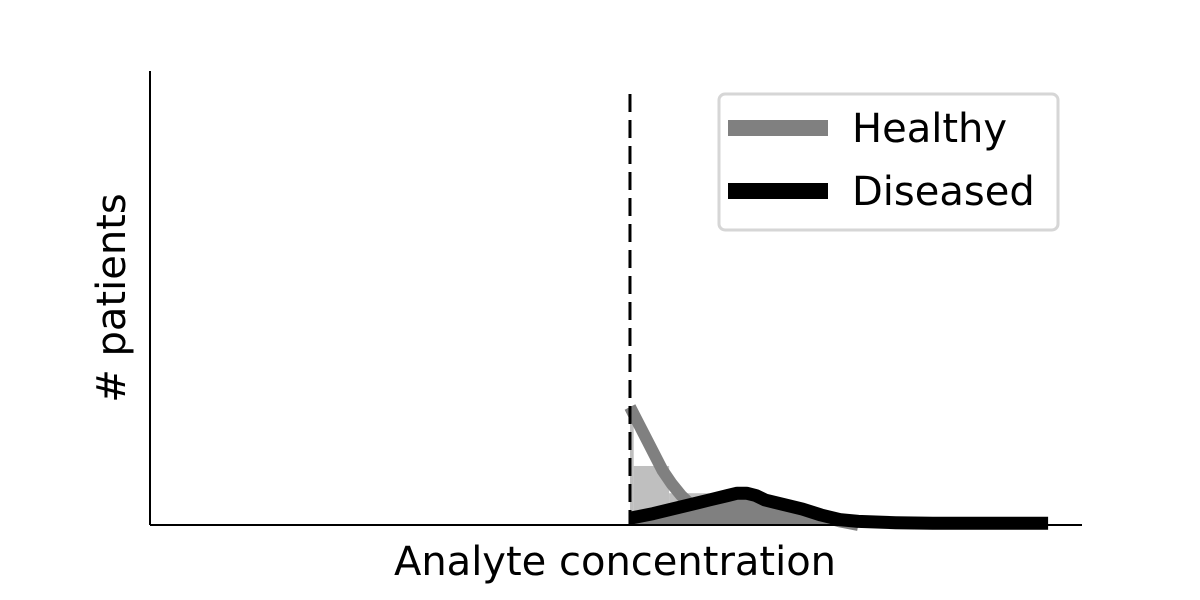 The height and width of the screenshot is (600, 1200). What do you see at coordinates (743, 511) in the screenshot?
I see `overlap-area` at bounding box center [743, 511].